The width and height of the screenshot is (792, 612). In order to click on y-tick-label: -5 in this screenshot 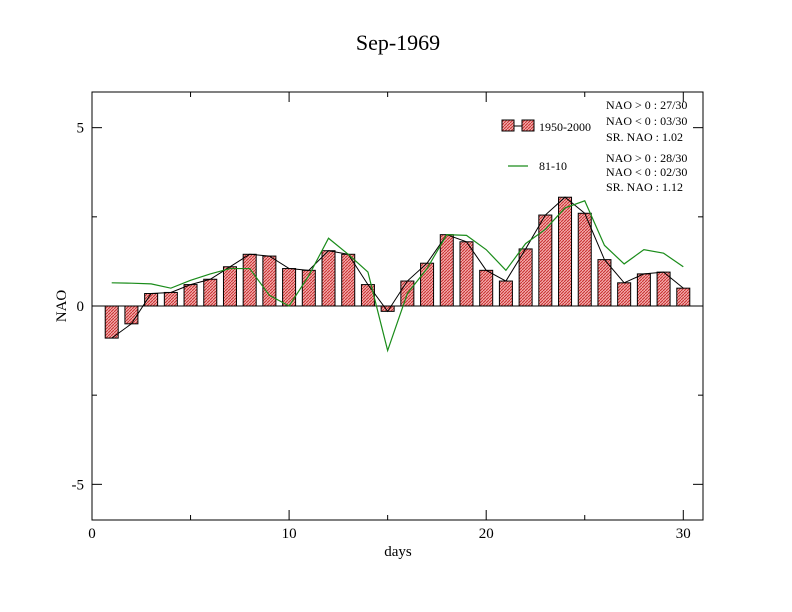, I will do `click(78, 485)`.